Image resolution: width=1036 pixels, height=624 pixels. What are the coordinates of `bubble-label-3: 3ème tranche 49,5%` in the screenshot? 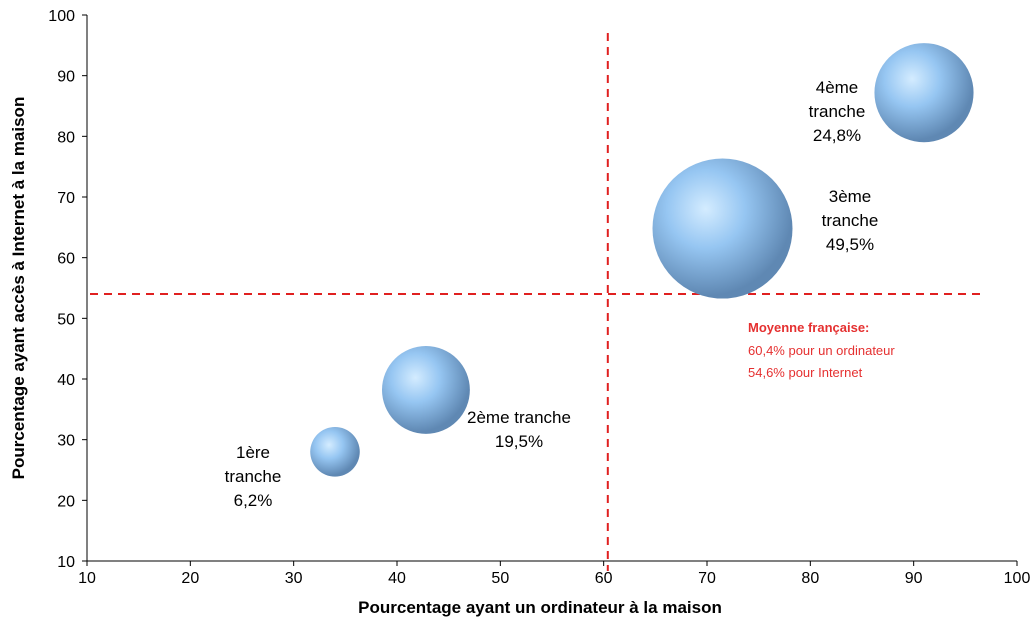 It's located at (850, 220).